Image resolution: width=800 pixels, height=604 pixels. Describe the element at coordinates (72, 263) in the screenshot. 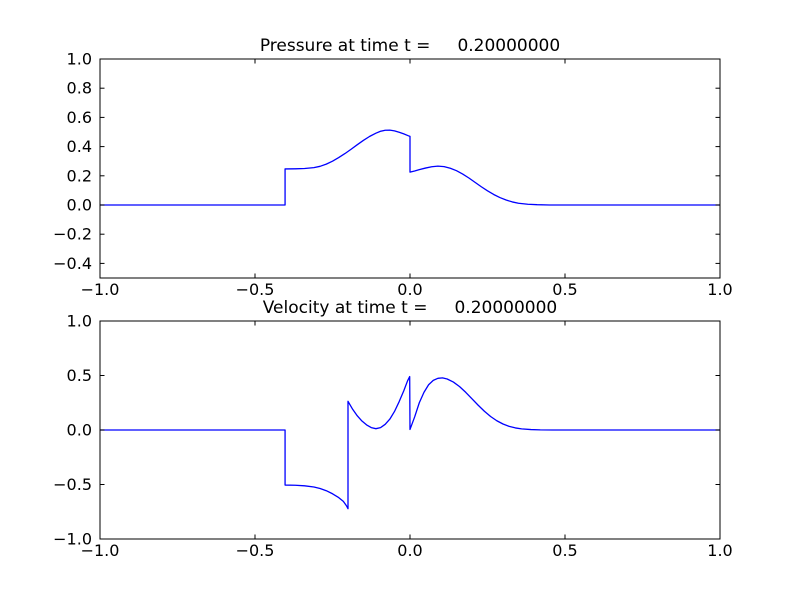

I see `y-tick-label: −0.4` at that location.